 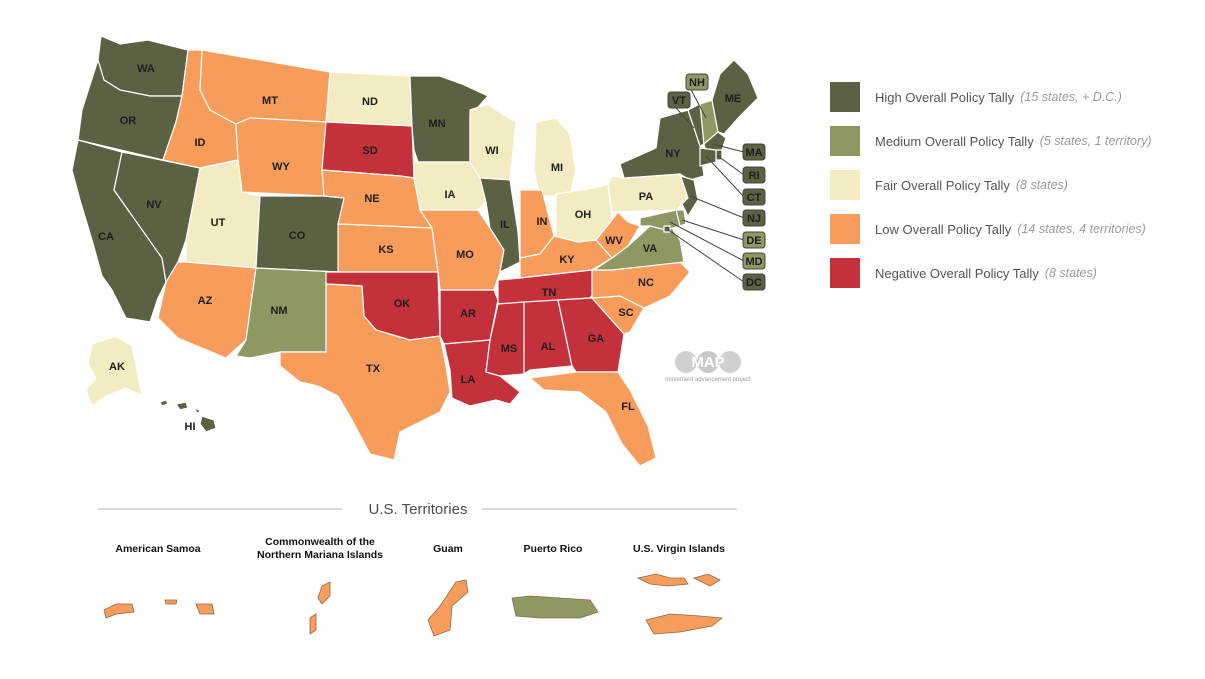 I want to click on state-label-wy: WY, so click(x=281, y=167).